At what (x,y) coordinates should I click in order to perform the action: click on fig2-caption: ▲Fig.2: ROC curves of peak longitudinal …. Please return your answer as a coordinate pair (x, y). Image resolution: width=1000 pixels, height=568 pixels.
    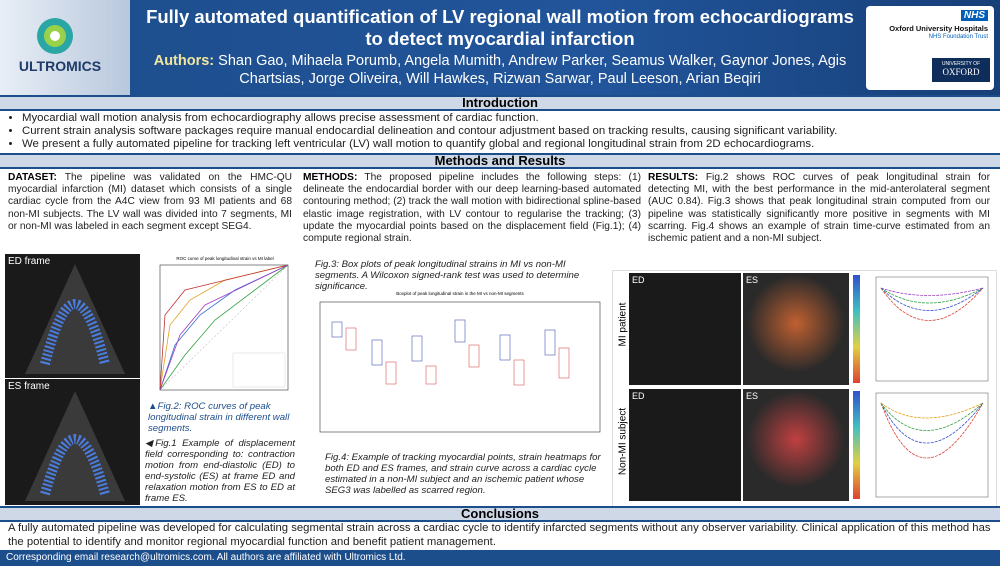
    Looking at the image, I should click on (219, 417).